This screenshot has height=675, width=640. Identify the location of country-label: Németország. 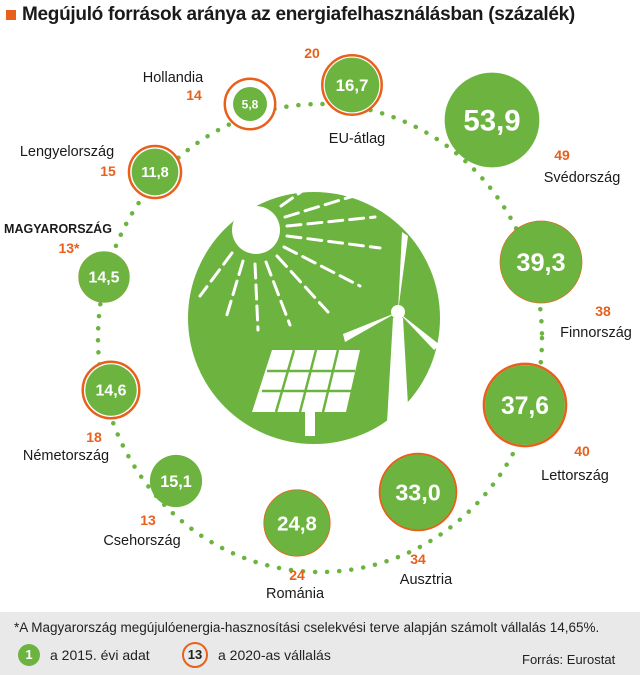
(66, 456).